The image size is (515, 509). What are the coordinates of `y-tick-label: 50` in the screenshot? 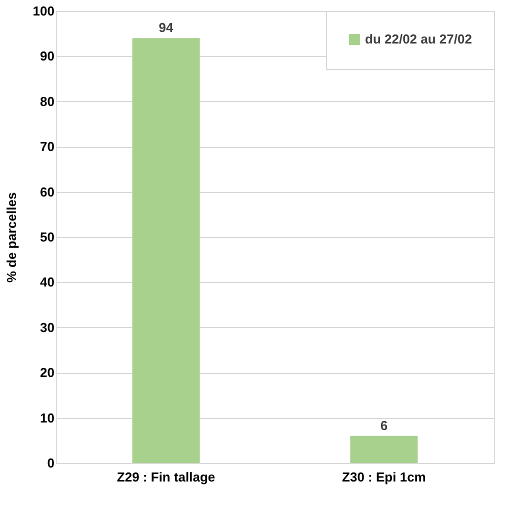 It's located at (47, 237).